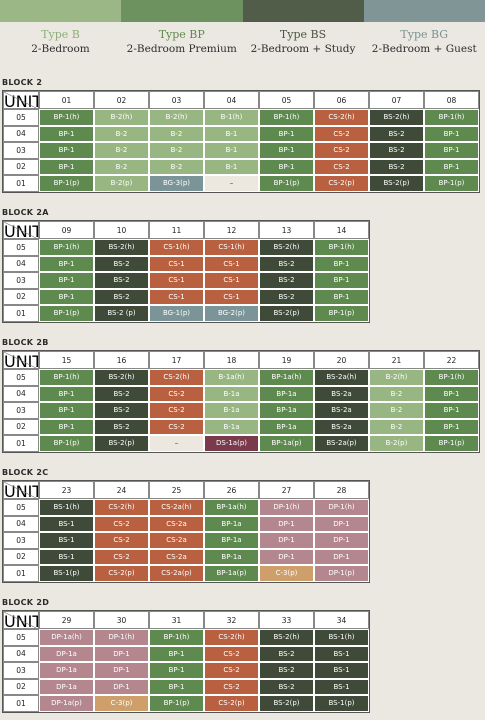 The image size is (485, 720). I want to click on unit-number: 15, so click(66, 360).